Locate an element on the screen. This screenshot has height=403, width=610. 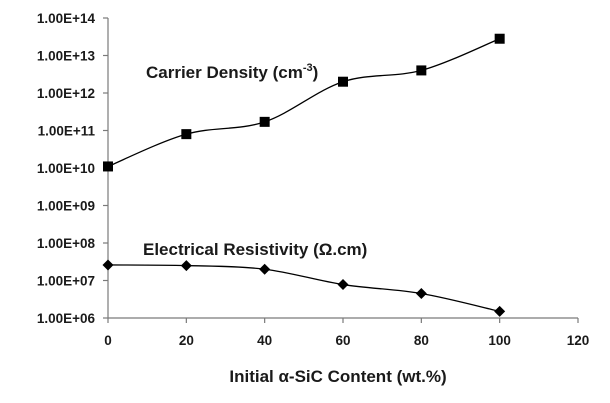
y-tick-label: 1.00E+08 is located at coordinates (66, 243).